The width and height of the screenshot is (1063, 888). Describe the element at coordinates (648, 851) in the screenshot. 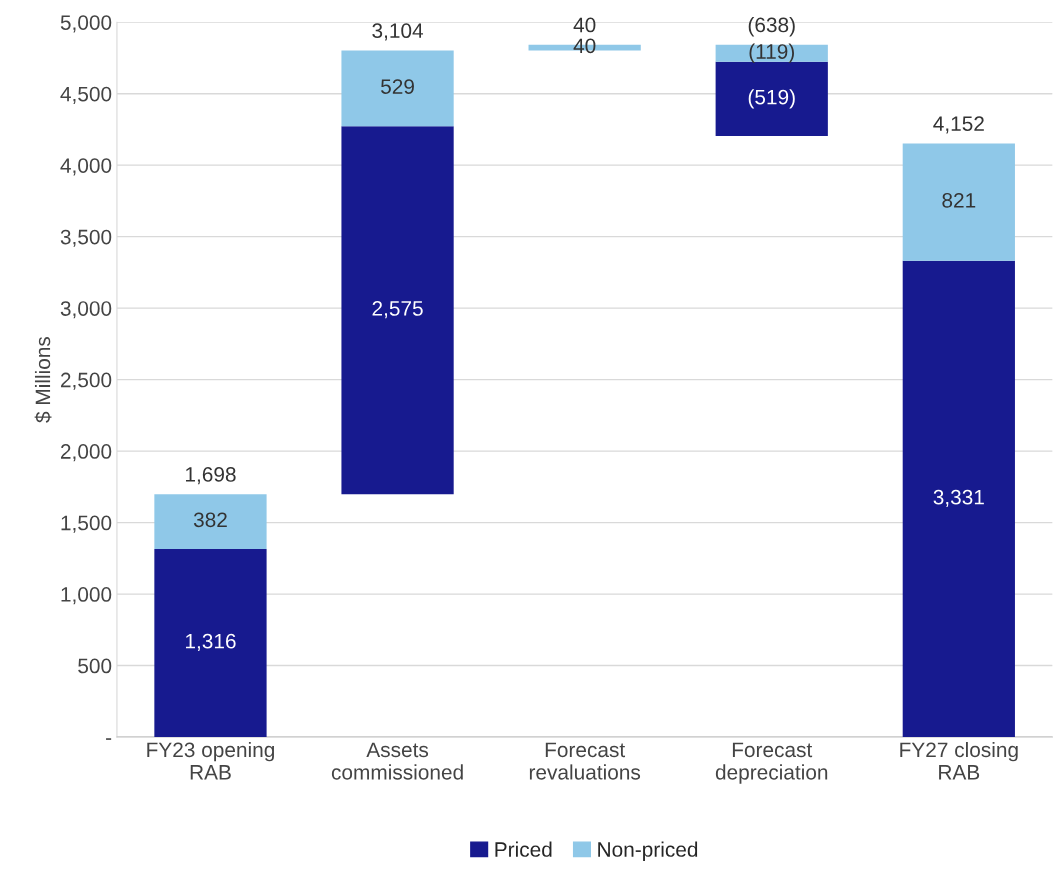

I see `legend-label: Non-priced` at that location.